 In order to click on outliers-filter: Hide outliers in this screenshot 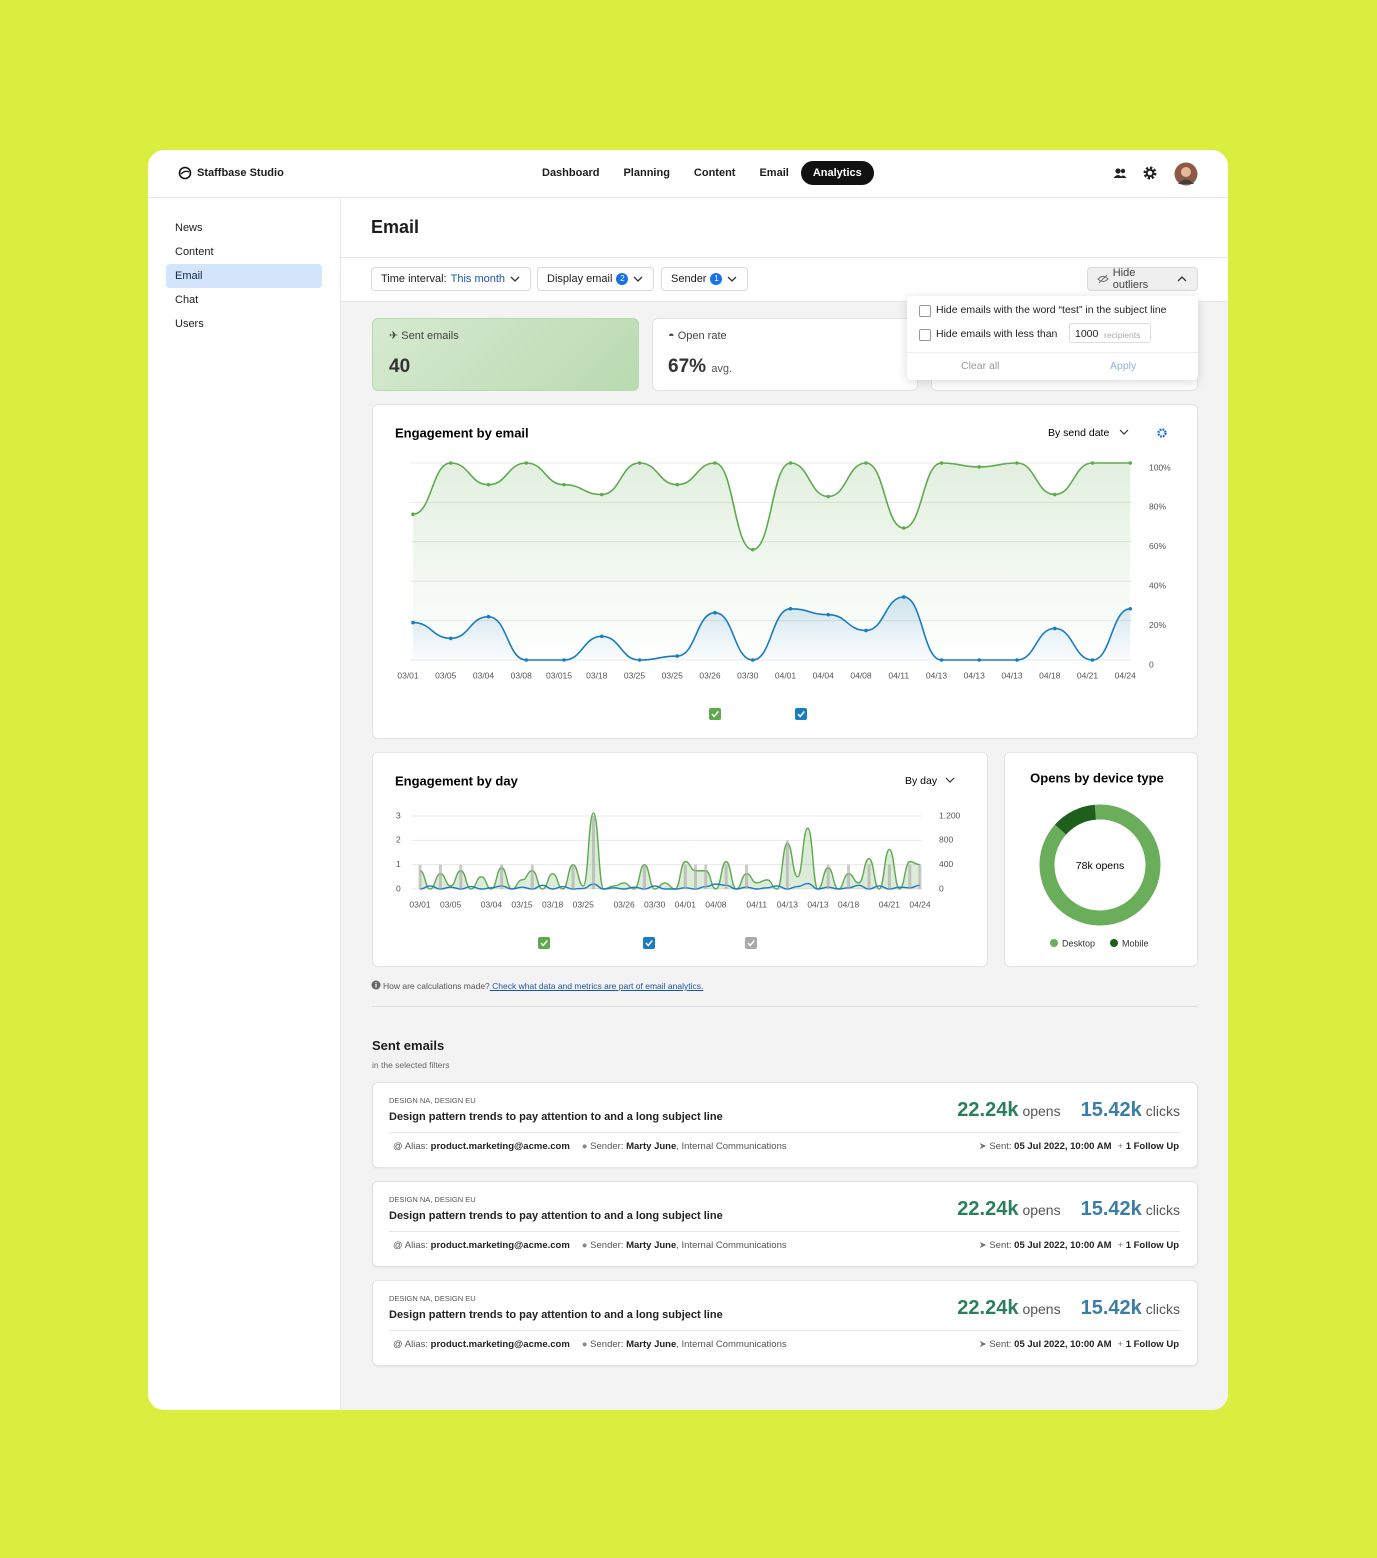, I will do `click(1142, 279)`.